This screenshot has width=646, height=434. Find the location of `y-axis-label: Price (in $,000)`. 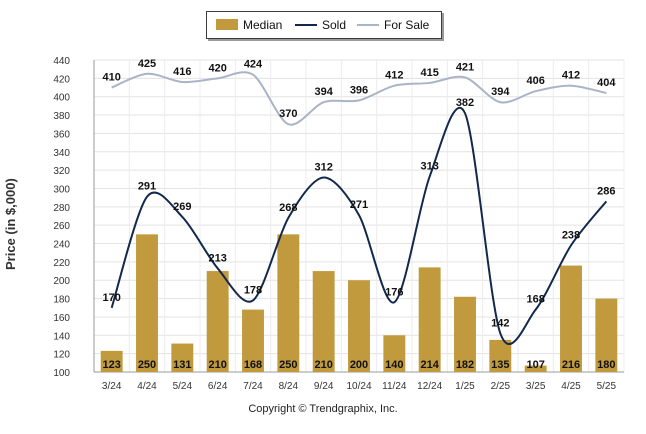

y-axis-label: Price (in $,000) is located at coordinates (10, 224).